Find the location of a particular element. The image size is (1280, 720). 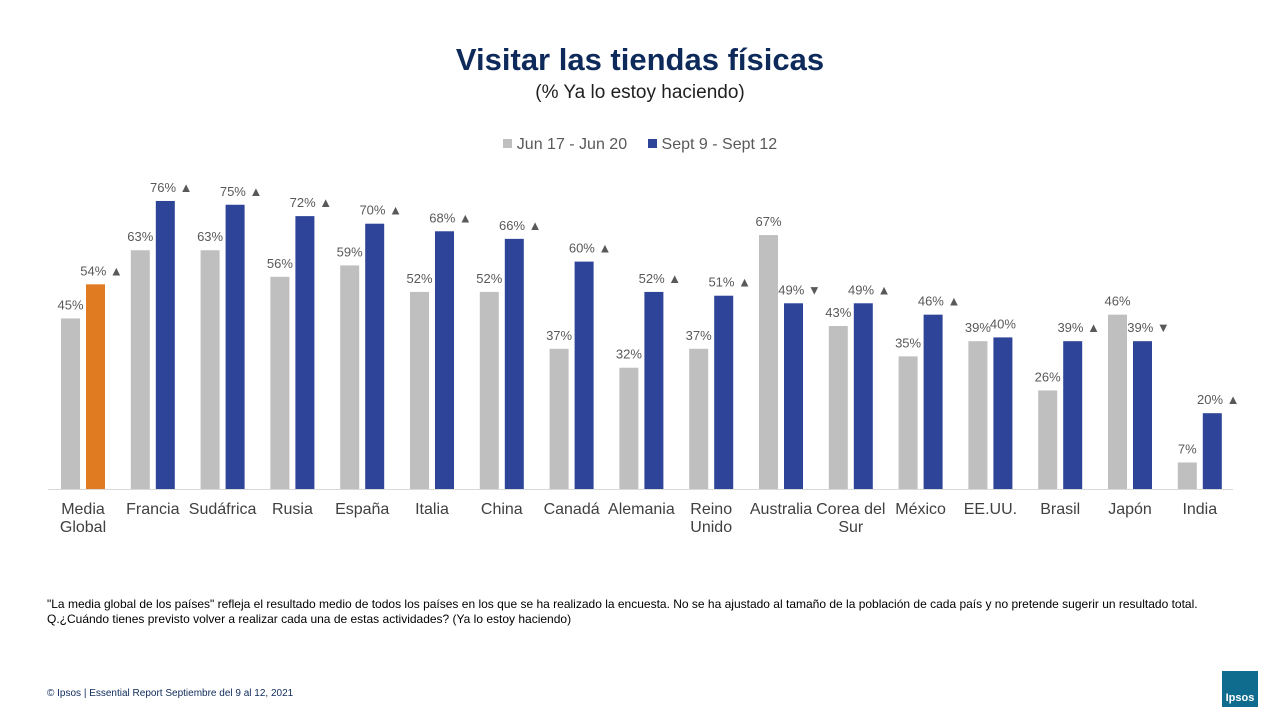

label-jun-11: 43% is located at coordinates (838, 312).